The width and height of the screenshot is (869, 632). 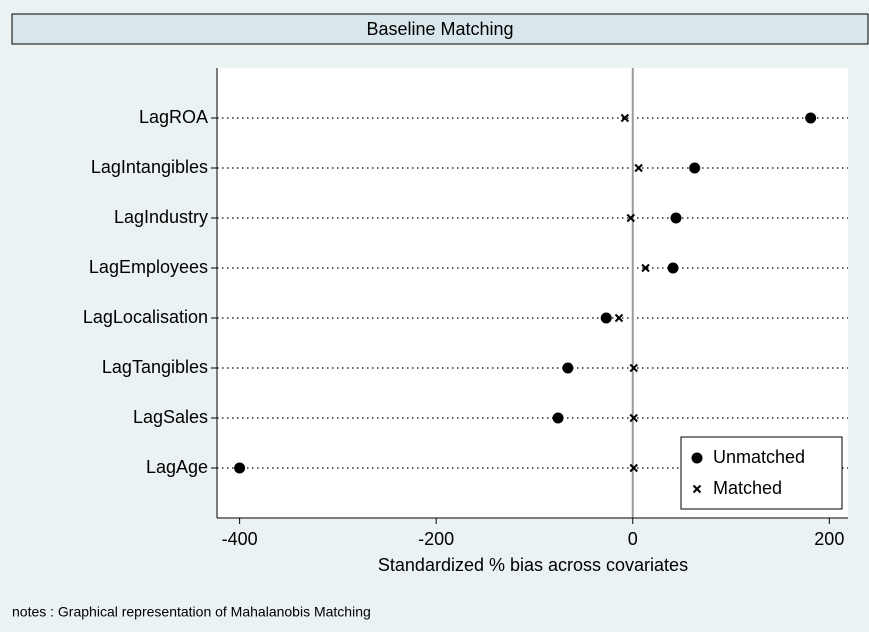 I want to click on y-tick-label: LagEmployees, so click(x=148, y=267).